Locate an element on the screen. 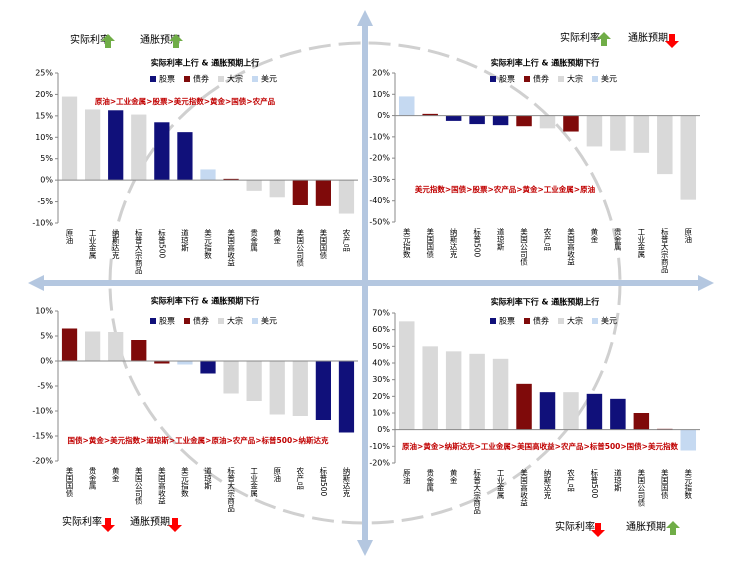  y-tick-label: 25% is located at coordinates (44, 73).